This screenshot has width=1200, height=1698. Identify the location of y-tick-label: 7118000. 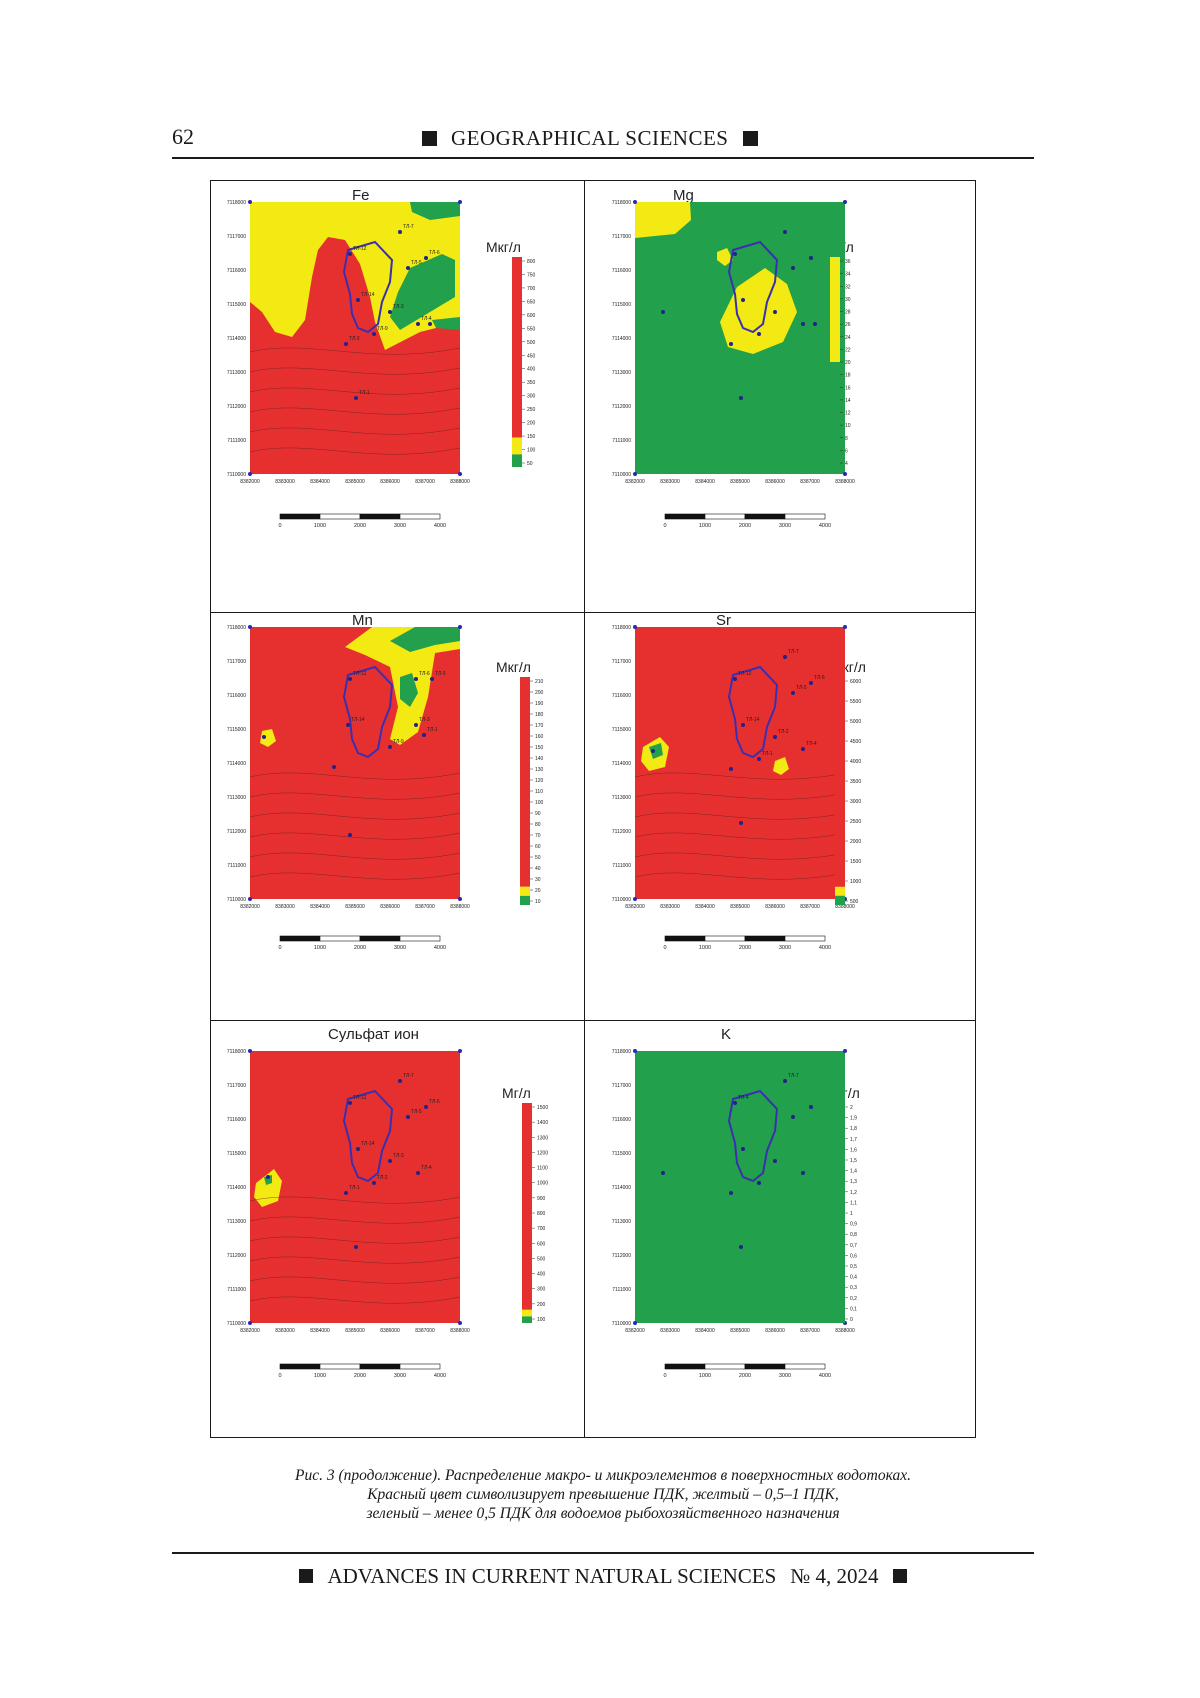
(621, 1052).